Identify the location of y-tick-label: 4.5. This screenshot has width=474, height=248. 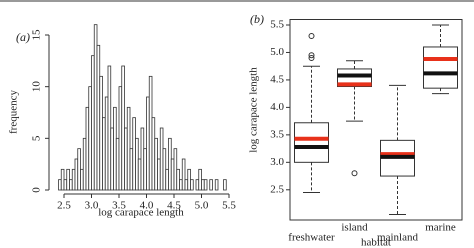
(277, 79).